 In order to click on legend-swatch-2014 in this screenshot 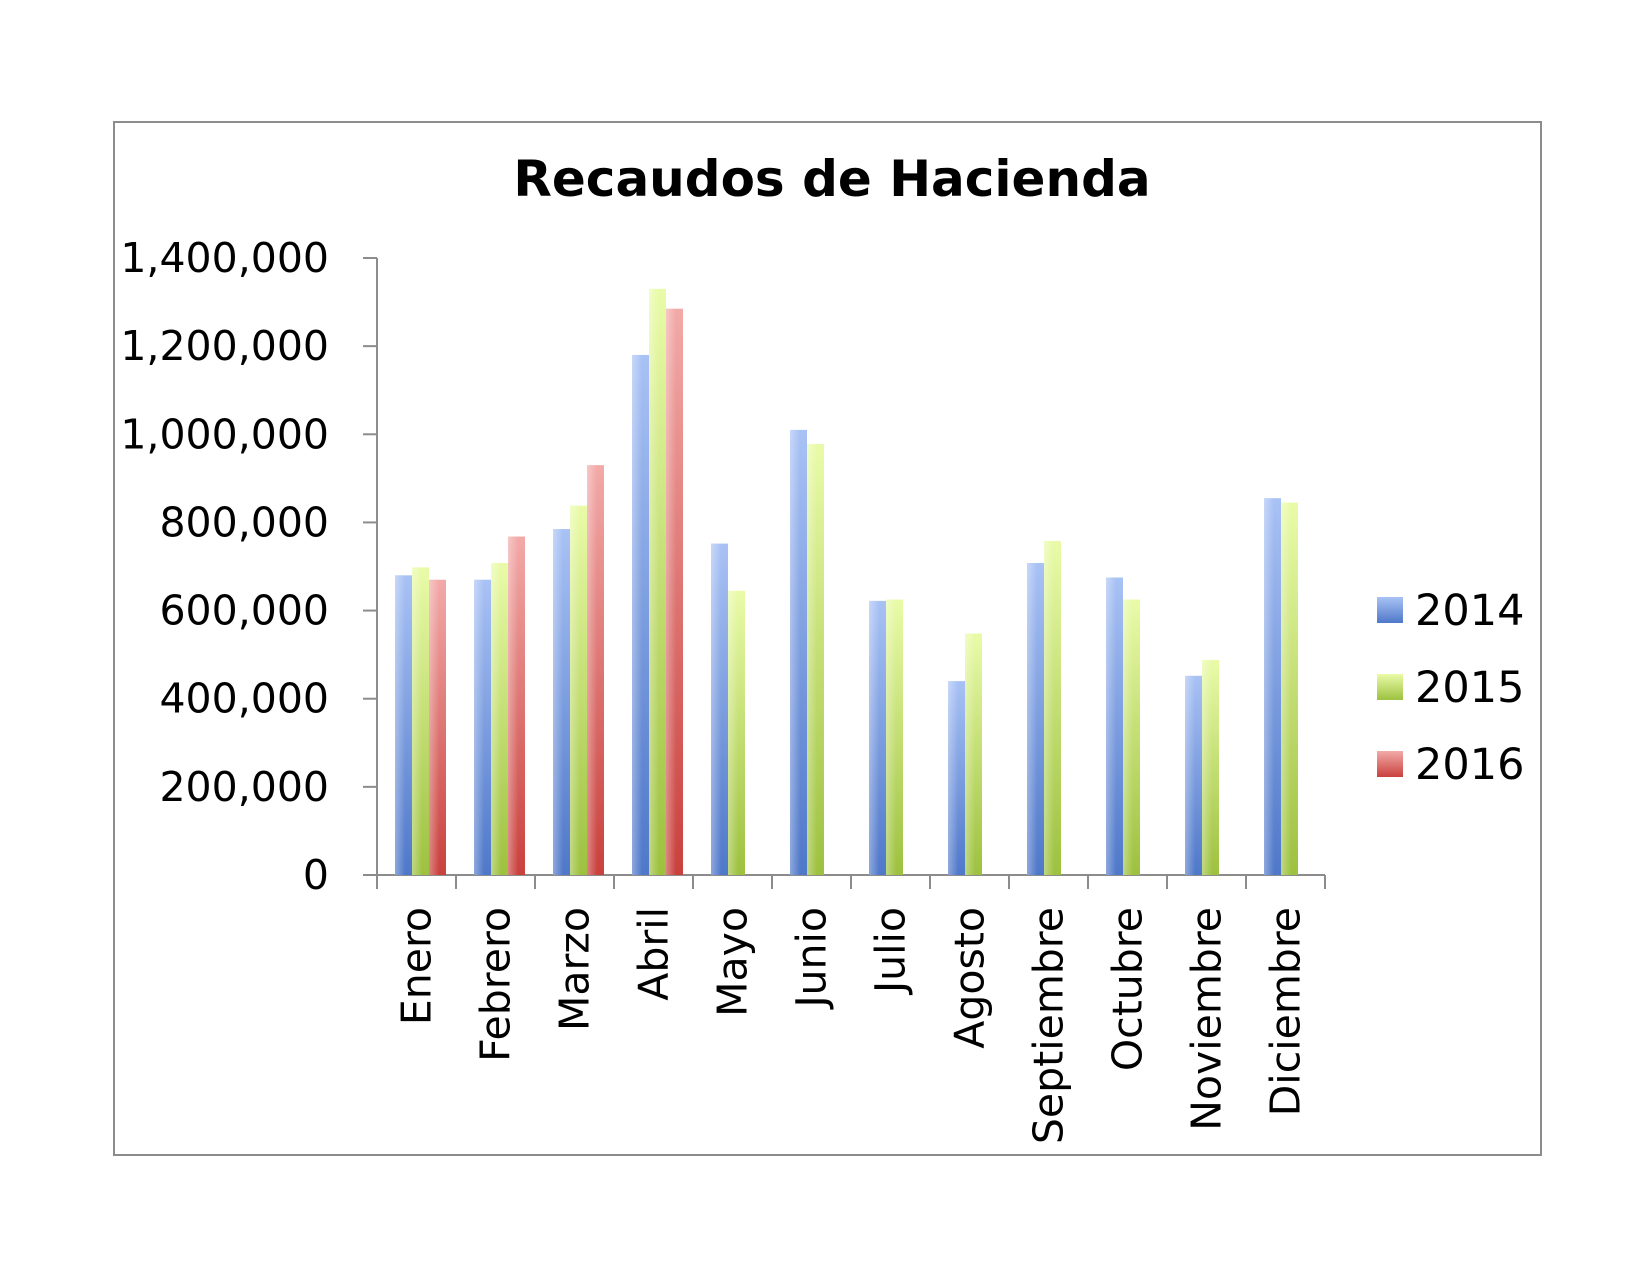, I will do `click(1390, 610)`.